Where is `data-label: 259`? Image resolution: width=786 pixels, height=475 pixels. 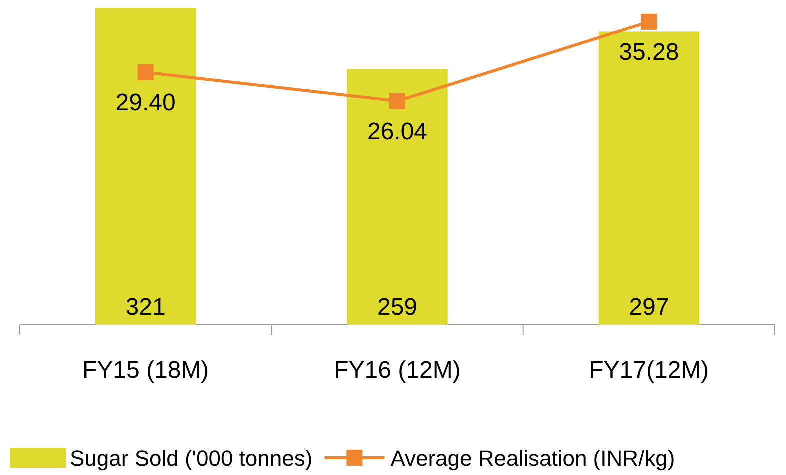
data-label: 259 is located at coordinates (397, 307).